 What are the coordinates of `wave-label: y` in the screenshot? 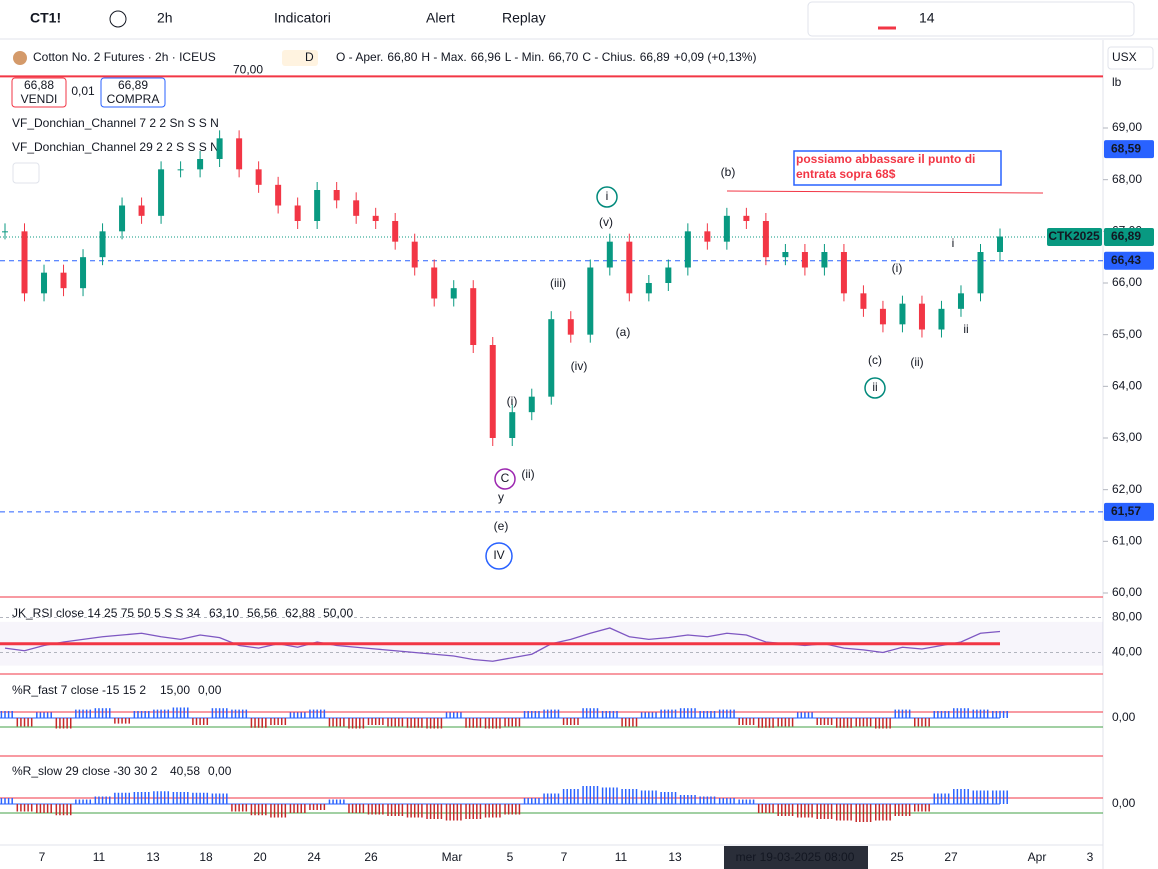 It's located at (501, 497).